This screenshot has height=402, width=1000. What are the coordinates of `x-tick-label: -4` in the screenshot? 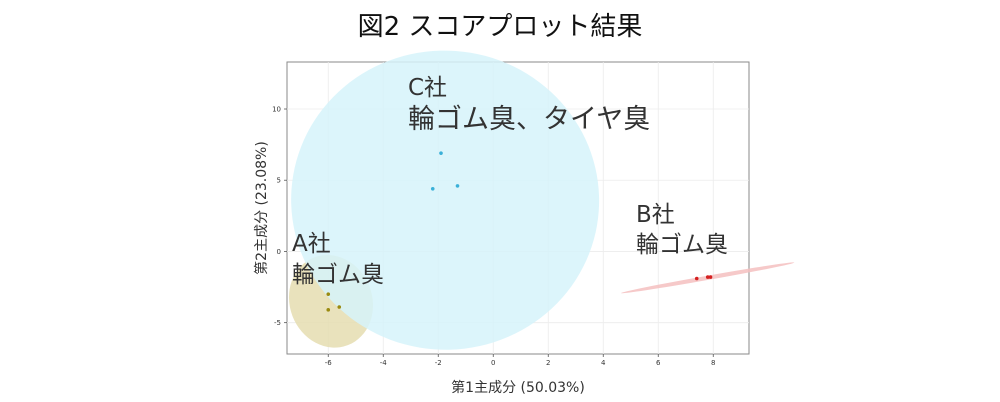 It's located at (384, 363).